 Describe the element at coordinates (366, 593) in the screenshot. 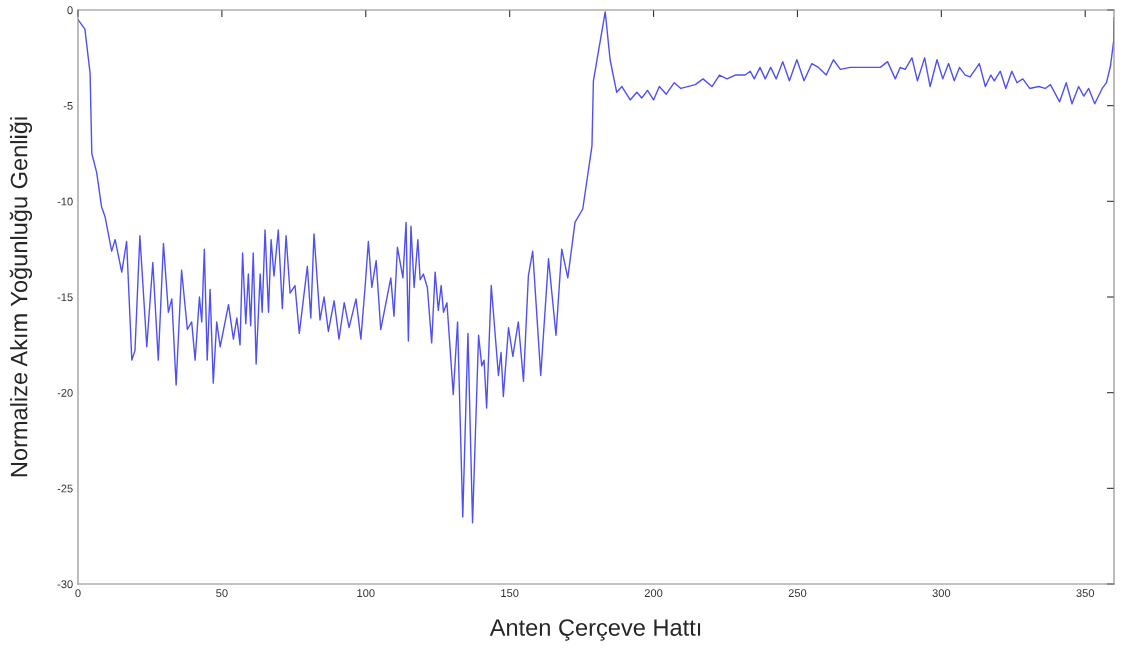

I see `x-tick-label: 100` at that location.